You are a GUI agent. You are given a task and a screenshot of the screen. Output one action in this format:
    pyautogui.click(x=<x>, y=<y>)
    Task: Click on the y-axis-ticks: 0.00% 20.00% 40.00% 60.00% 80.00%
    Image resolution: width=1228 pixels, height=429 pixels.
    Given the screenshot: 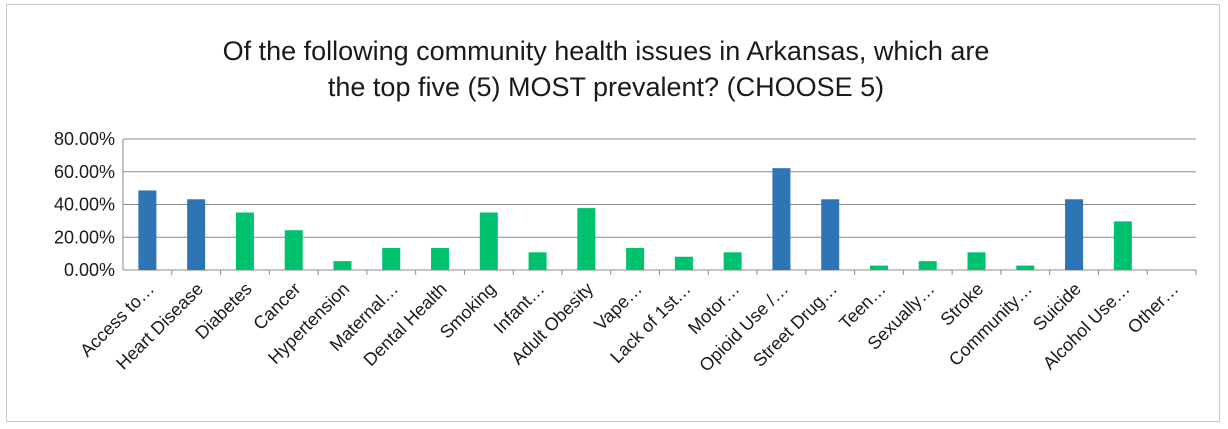 What is the action you would take?
    pyautogui.click(x=84, y=204)
    